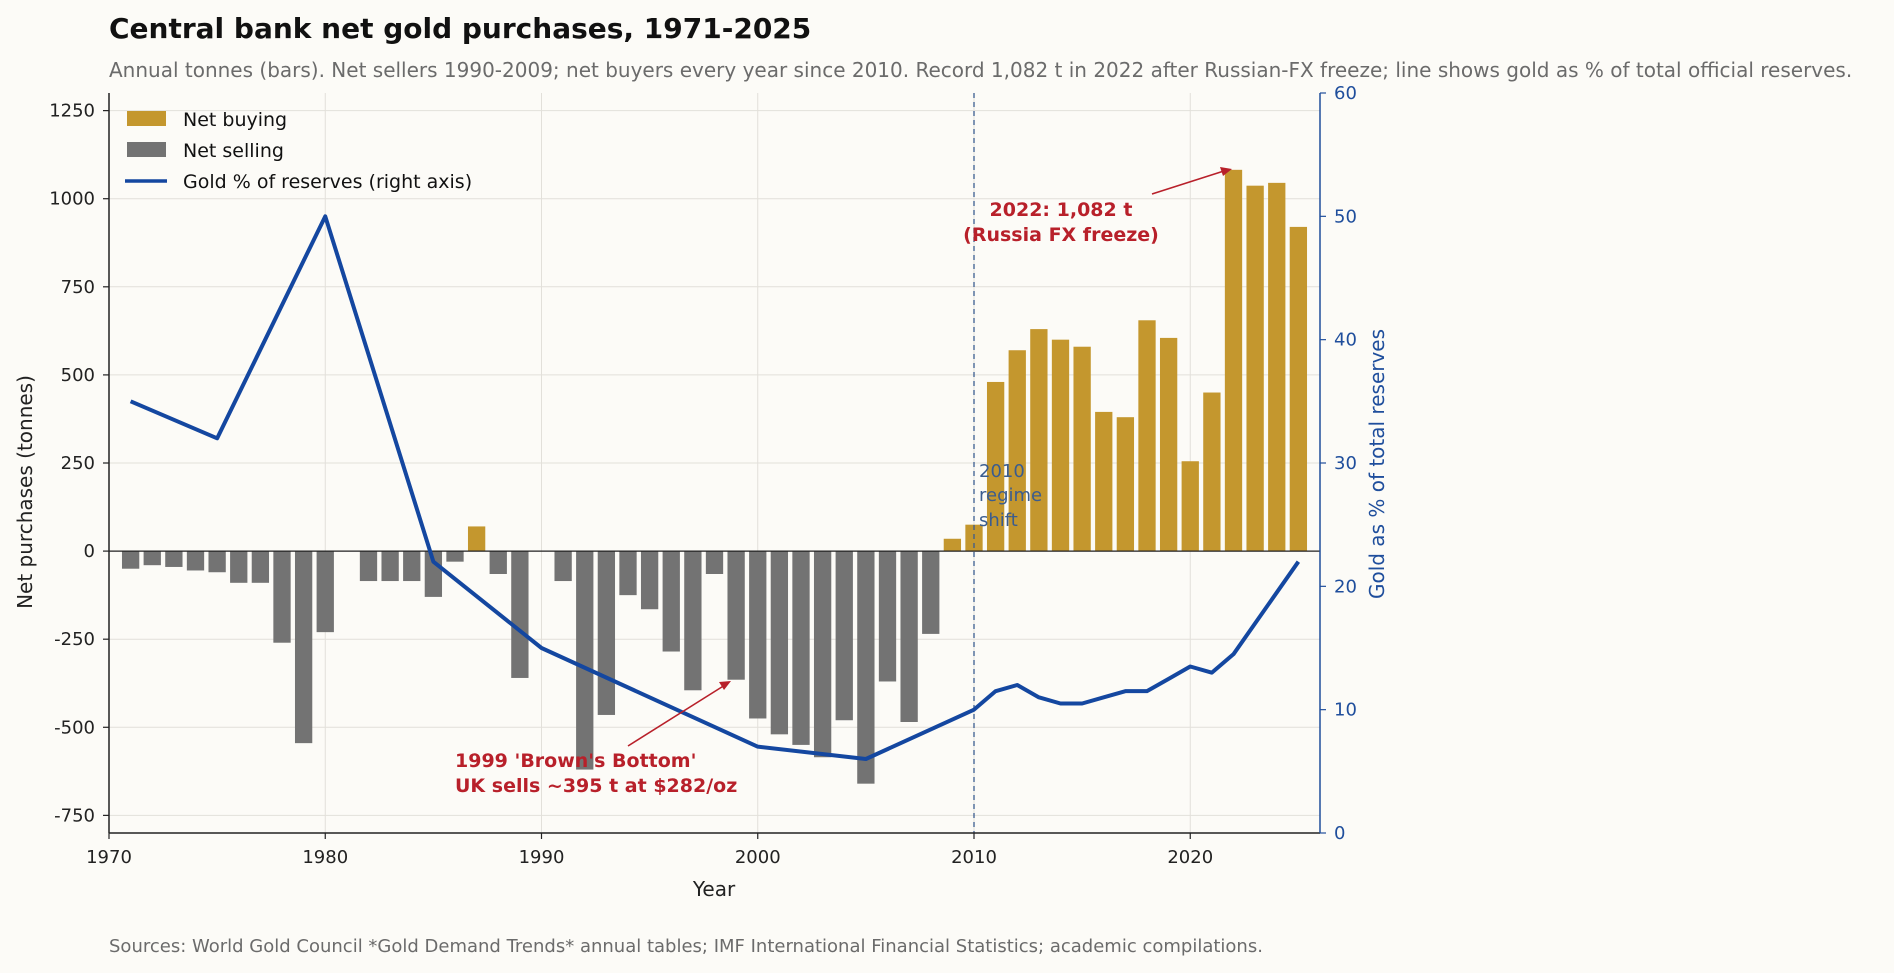 This screenshot has height=973, width=1894. Describe the element at coordinates (412, 566) in the screenshot. I see `bar-1984` at that location.